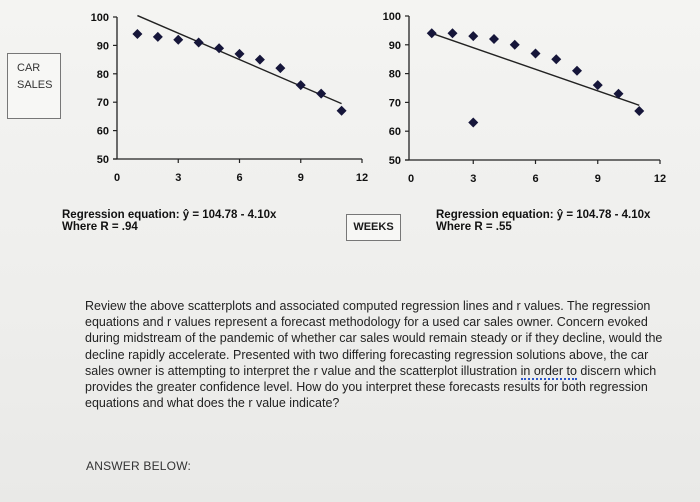 This screenshot has width=700, height=502. I want to click on chart2-y-tick-label: 100, so click(392, 17).